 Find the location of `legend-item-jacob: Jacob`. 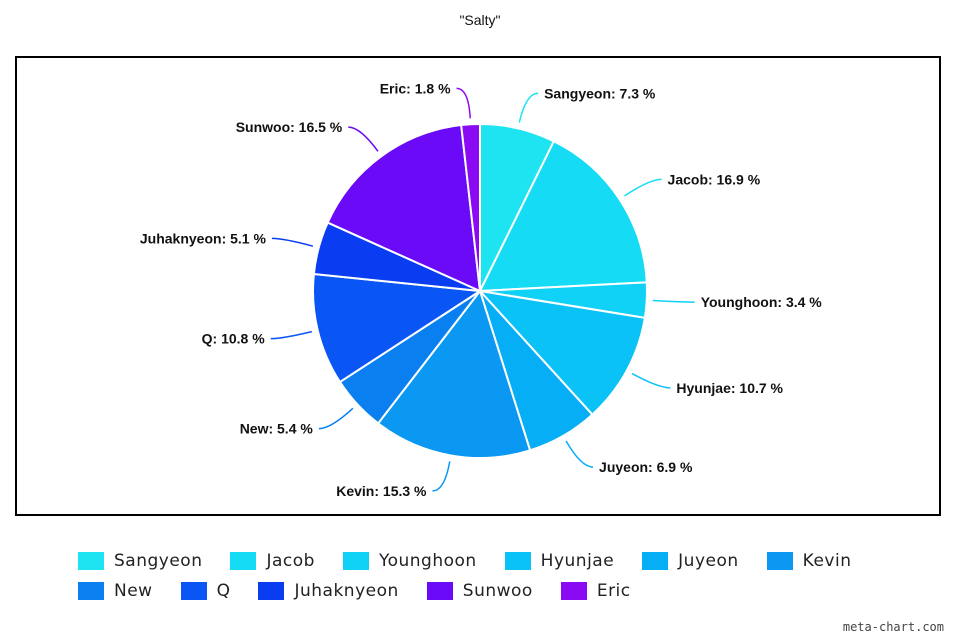

legend-item-jacob: Jacob is located at coordinates (272, 561).